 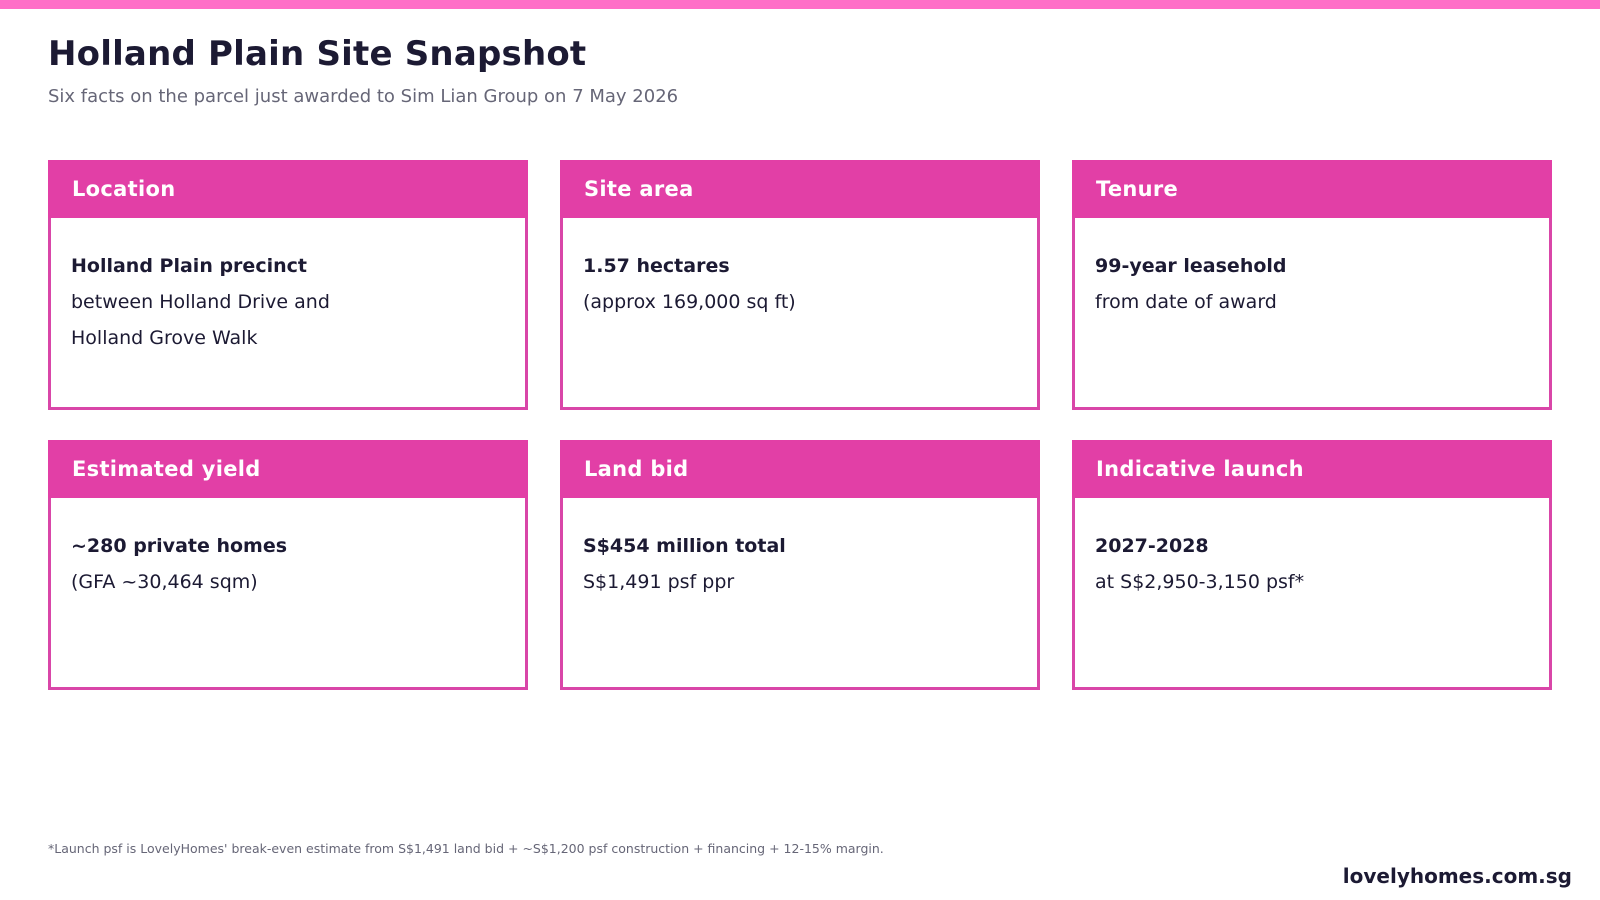 What do you see at coordinates (800, 549) in the screenshot?
I see `card-body: S$454 million total S$1,491 psf ppr` at bounding box center [800, 549].